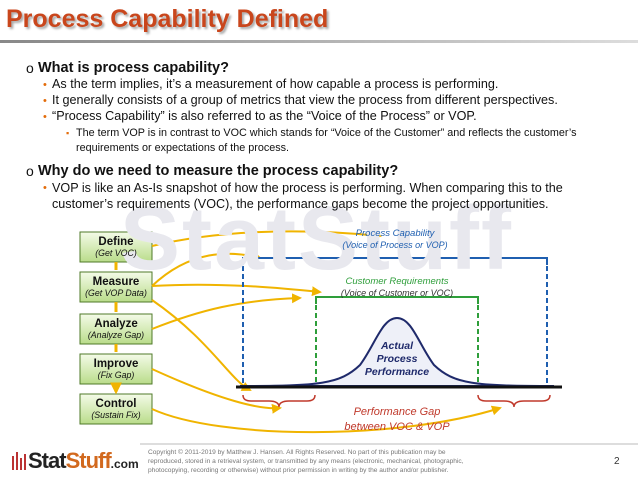 This screenshot has width=638, height=478. I want to click on performance-label: Actual, so click(397, 346).